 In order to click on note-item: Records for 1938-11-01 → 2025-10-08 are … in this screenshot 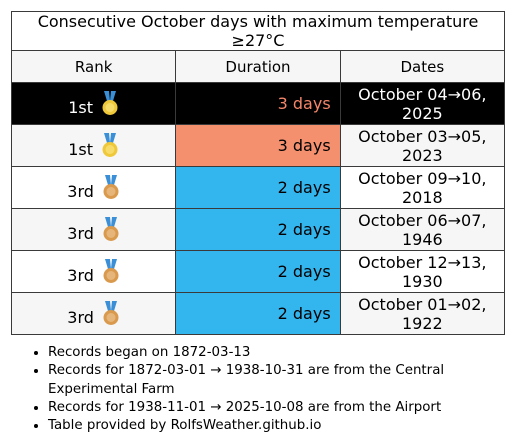, I will do `click(278, 408)`.